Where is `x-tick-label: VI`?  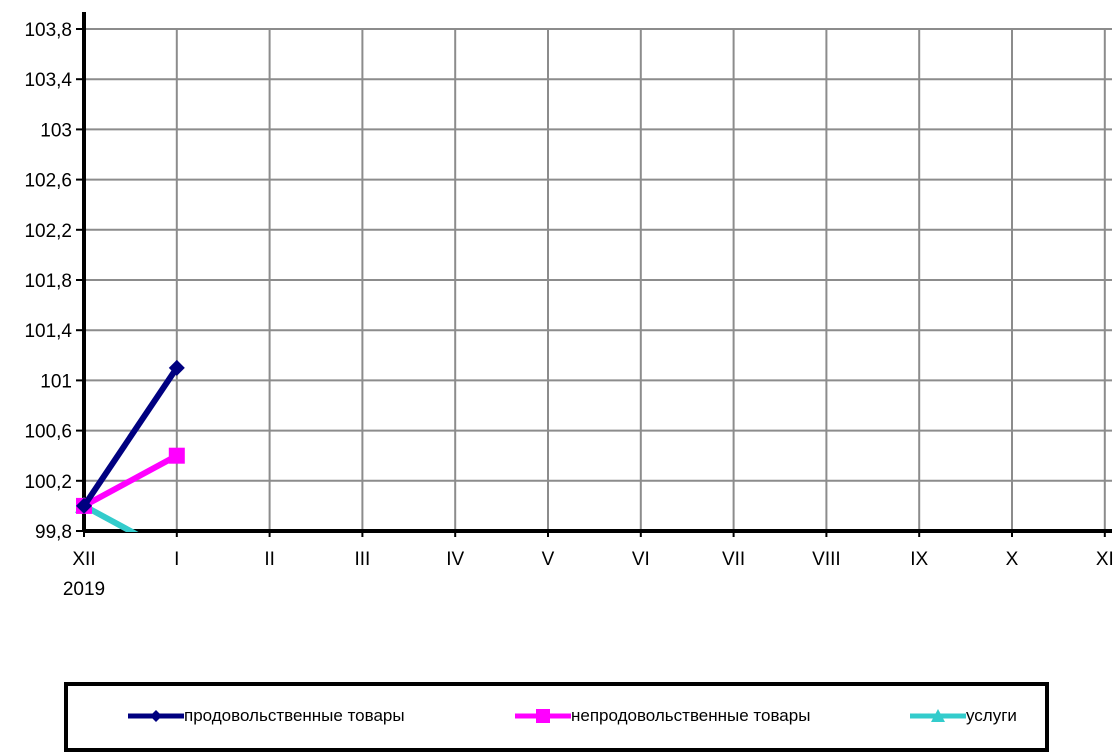 x-tick-label: VI is located at coordinates (641, 559).